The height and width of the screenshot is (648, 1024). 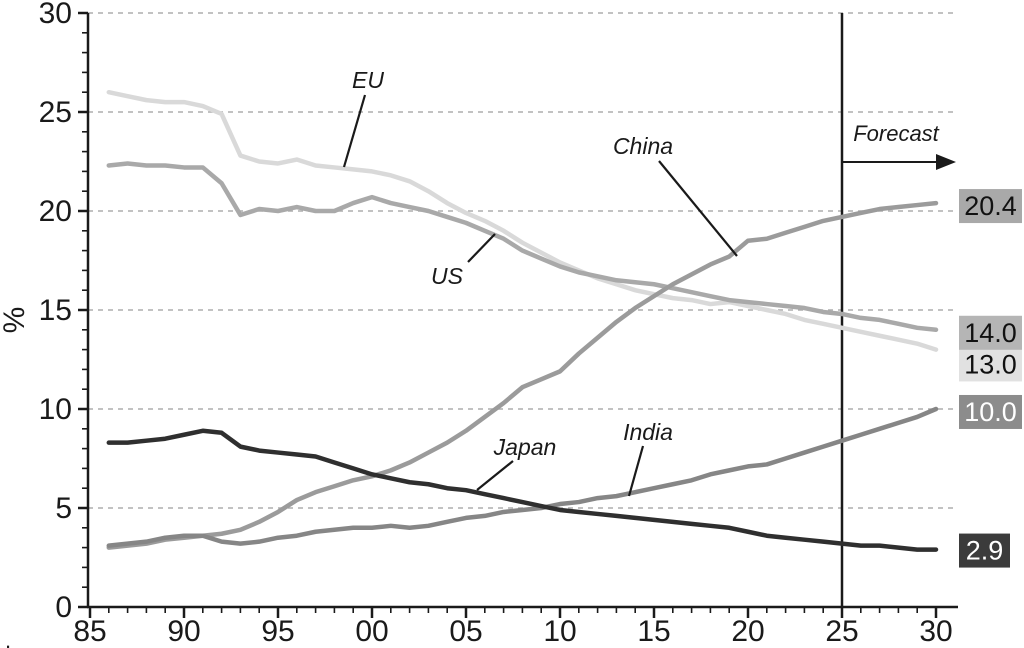 I want to click on annotation-pointer-india, so click(x=636, y=471).